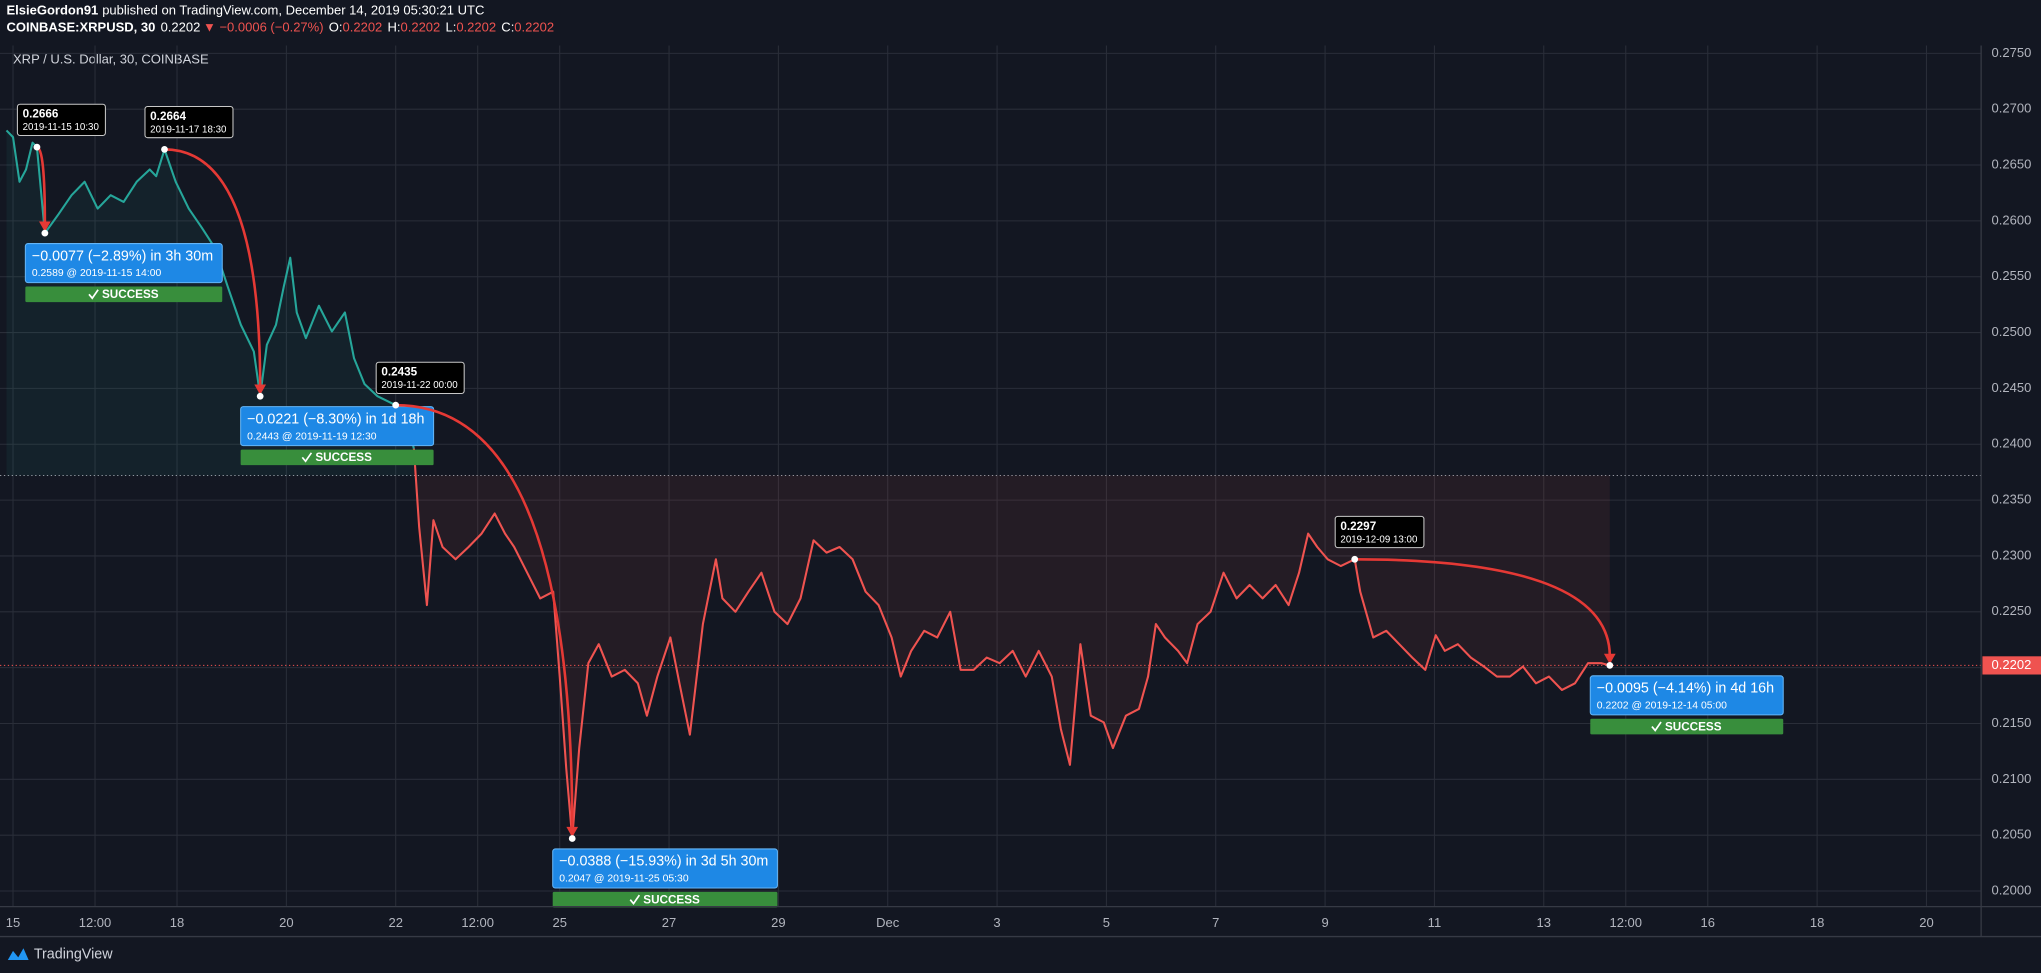  Describe the element at coordinates (996, 922) in the screenshot. I see `x-tick-label: 3` at that location.